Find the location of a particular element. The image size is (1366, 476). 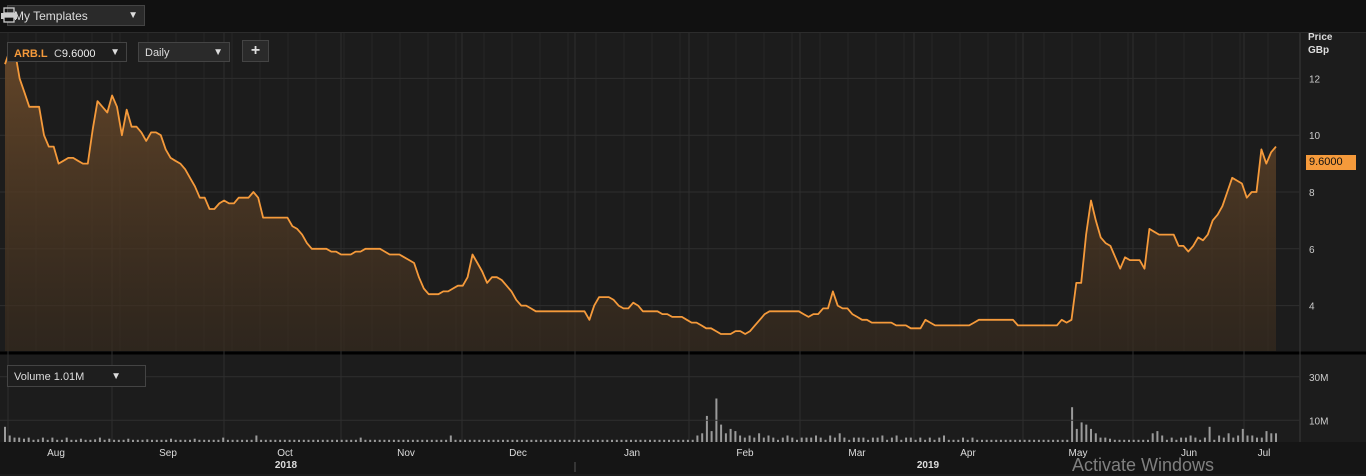

plus-icon: + is located at coordinates (255, 50).